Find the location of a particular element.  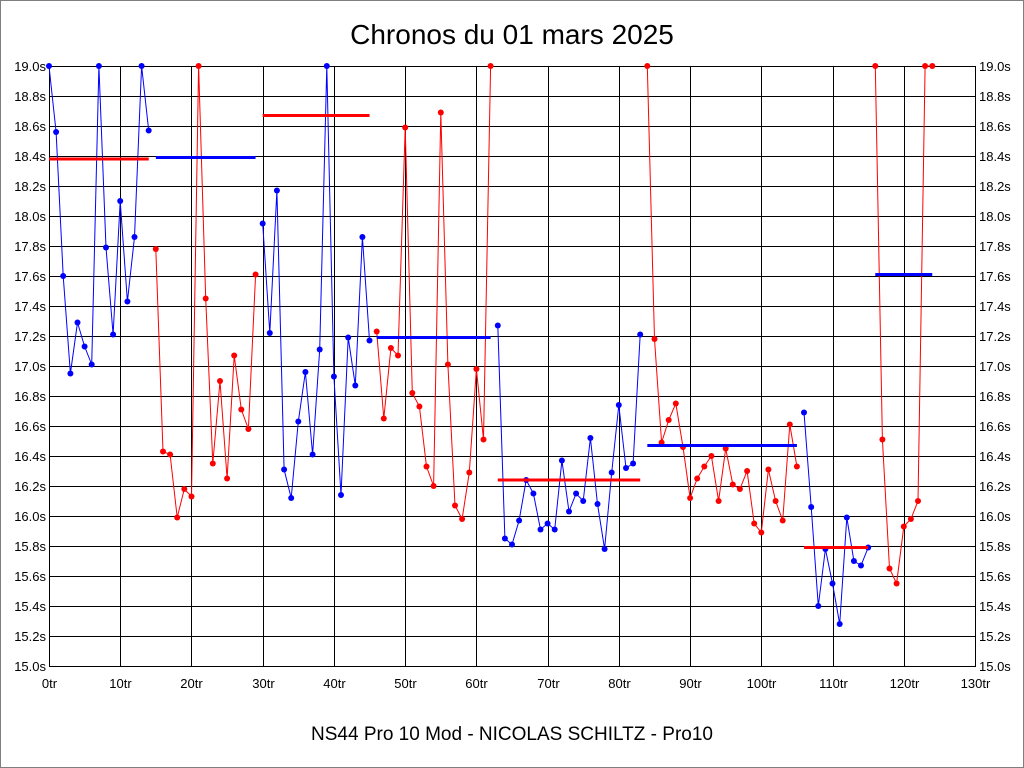

y-tick-label-left: 16.6s is located at coordinates (30, 426).